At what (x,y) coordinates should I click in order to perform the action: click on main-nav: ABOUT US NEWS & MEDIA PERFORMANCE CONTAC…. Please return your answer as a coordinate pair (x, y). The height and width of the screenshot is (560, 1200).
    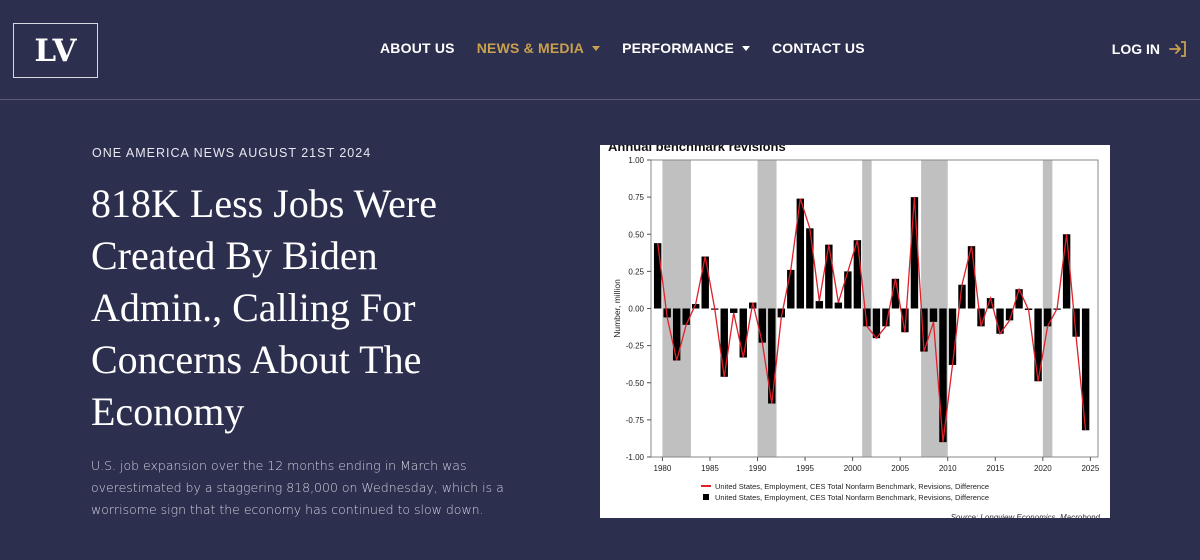
    Looking at the image, I should click on (633, 48).